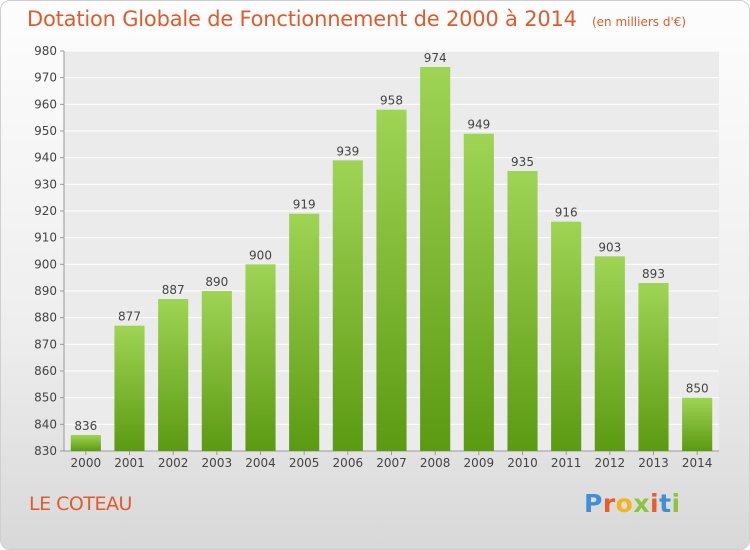 The image size is (750, 550). Describe the element at coordinates (260, 463) in the screenshot. I see `x-tick-label-2004: 2004` at that location.